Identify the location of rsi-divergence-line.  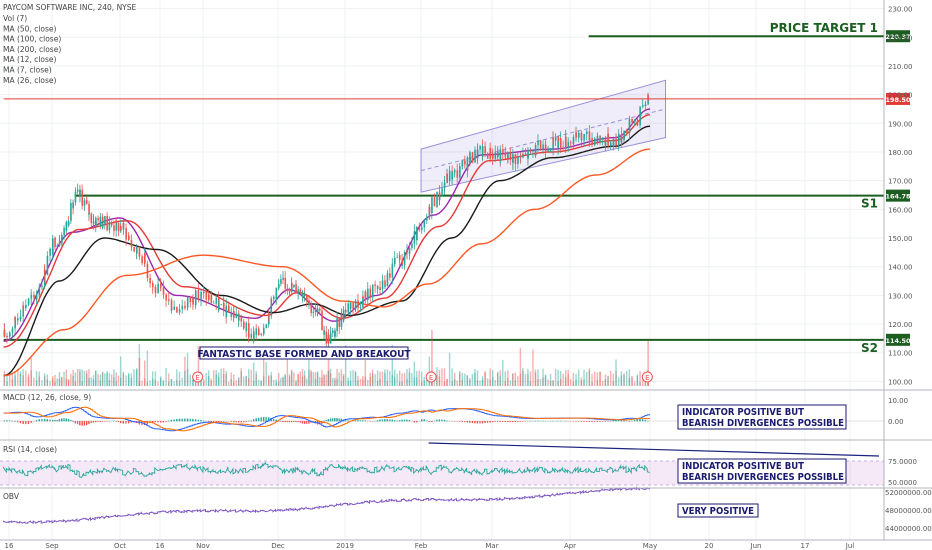
(654, 449).